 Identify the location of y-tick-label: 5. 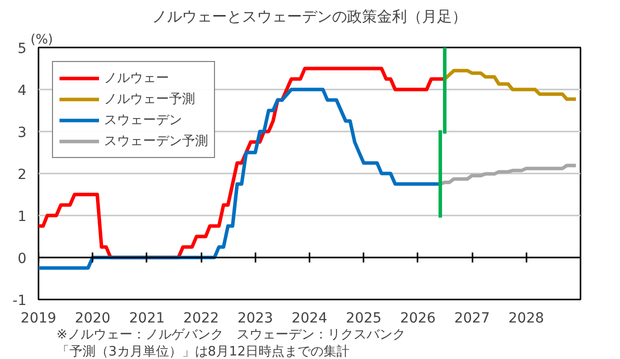
(22, 49).